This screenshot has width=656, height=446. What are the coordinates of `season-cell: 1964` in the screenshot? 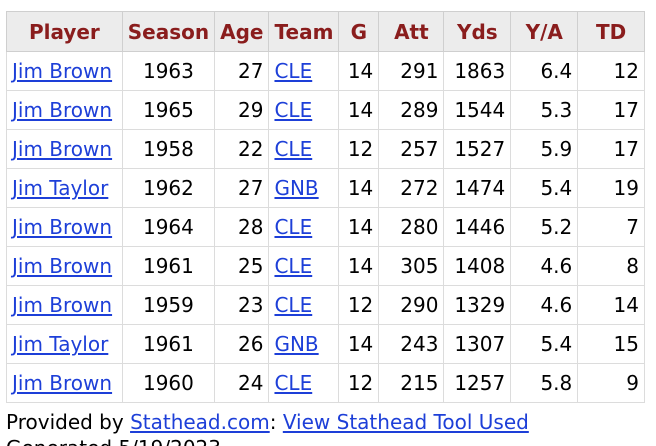 It's located at (168, 227).